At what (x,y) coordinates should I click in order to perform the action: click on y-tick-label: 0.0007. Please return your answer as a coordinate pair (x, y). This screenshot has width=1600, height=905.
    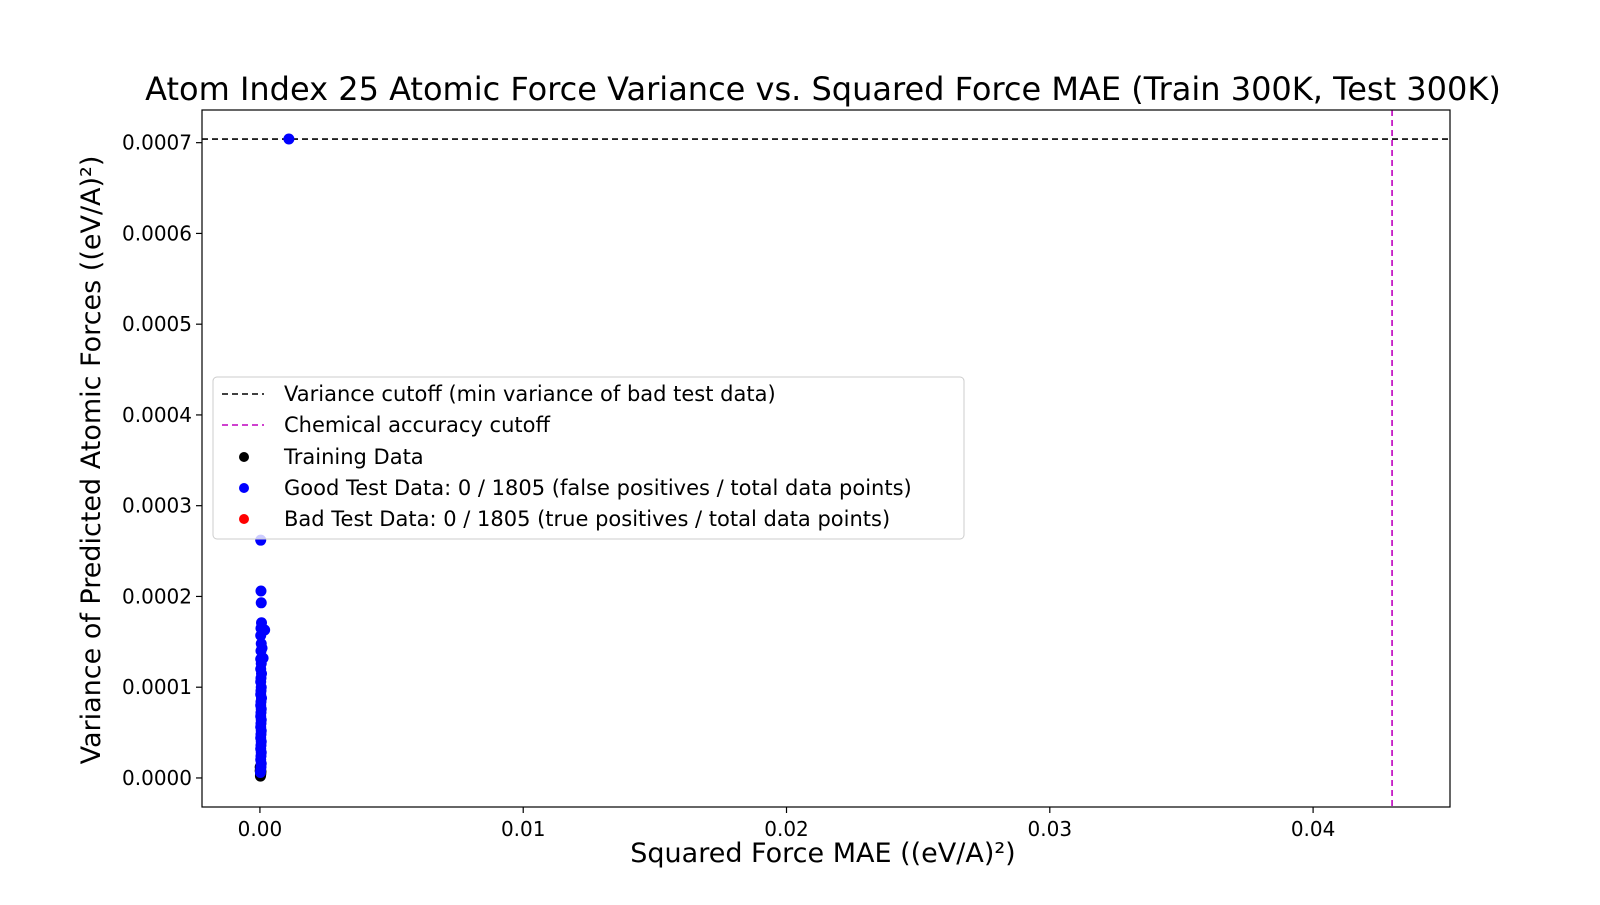
    Looking at the image, I should click on (157, 143).